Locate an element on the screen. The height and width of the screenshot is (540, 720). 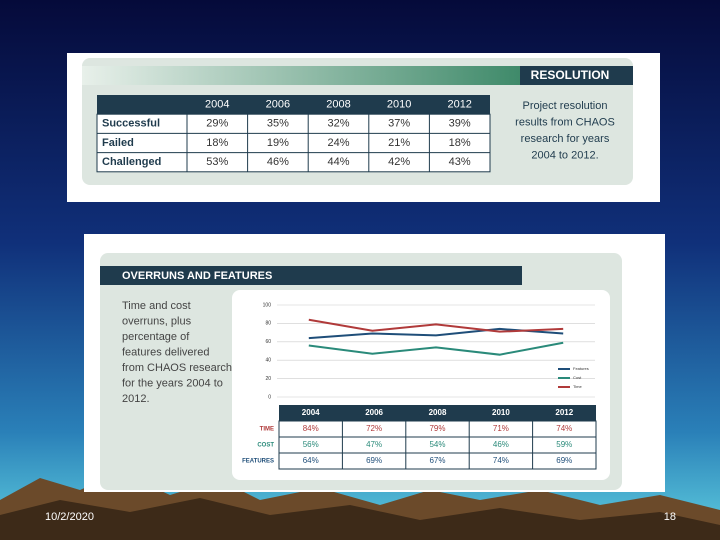
legend-label: Cost is located at coordinates (577, 377).